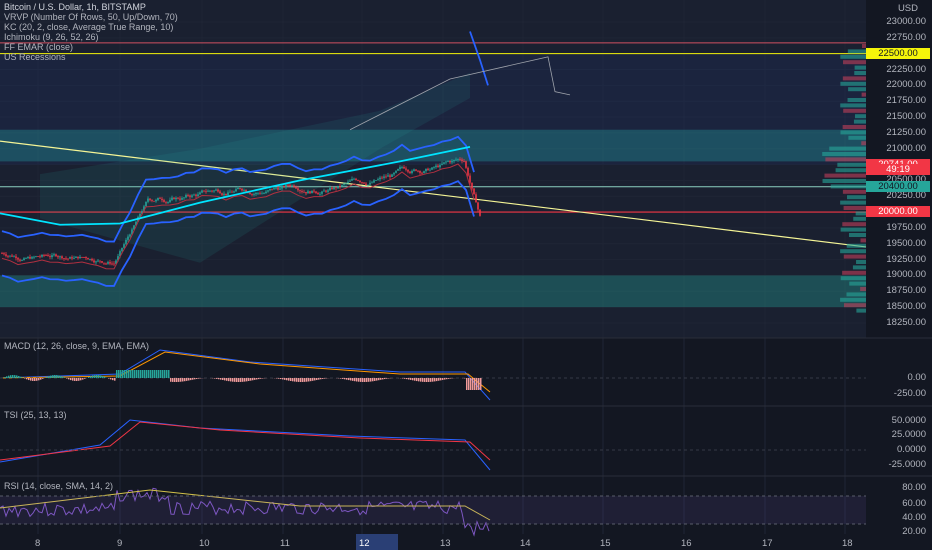  What do you see at coordinates (377, 542) in the screenshot?
I see `time-highlight` at bounding box center [377, 542].